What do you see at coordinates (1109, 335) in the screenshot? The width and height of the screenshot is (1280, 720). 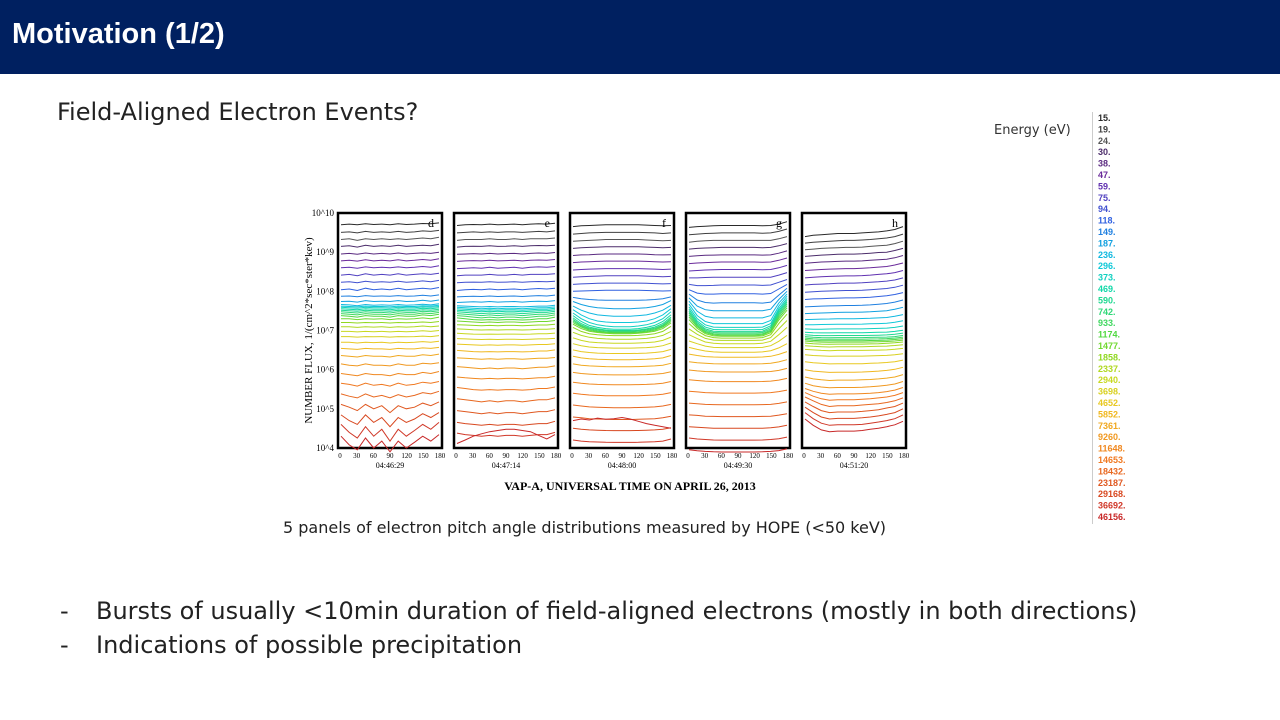 I see `legend-entry: 1174.` at bounding box center [1109, 335].